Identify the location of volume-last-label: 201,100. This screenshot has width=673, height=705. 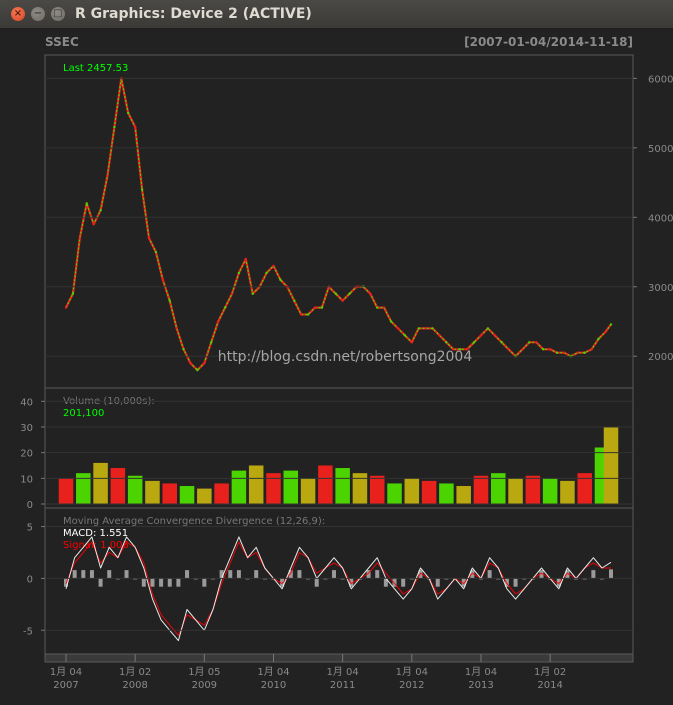
(83, 413).